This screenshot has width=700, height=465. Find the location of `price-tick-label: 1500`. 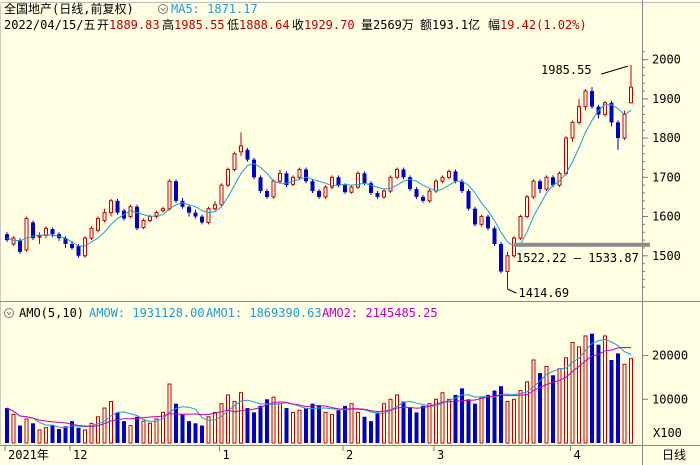

price-tick-label: 1500 is located at coordinates (666, 256).